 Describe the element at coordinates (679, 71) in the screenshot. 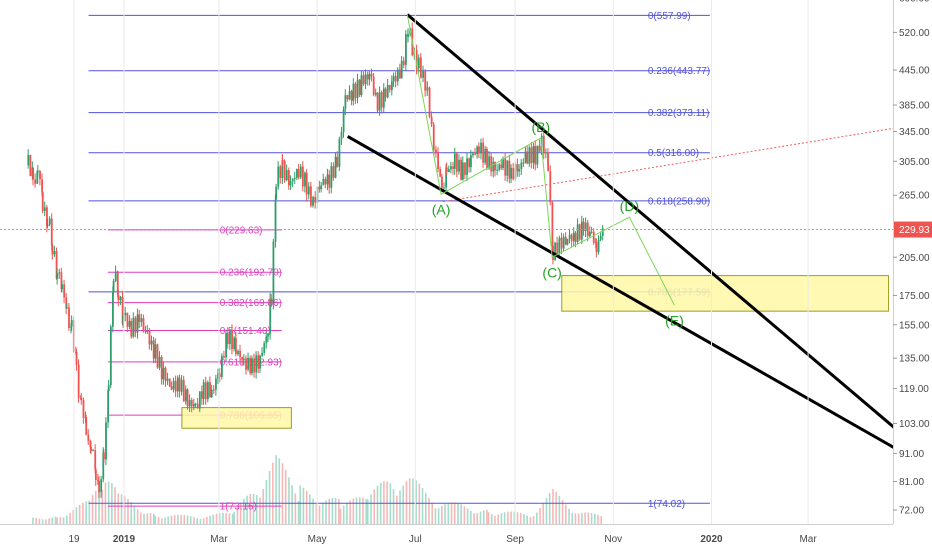

I see `fib-level-label: 0.236(443.77)` at that location.